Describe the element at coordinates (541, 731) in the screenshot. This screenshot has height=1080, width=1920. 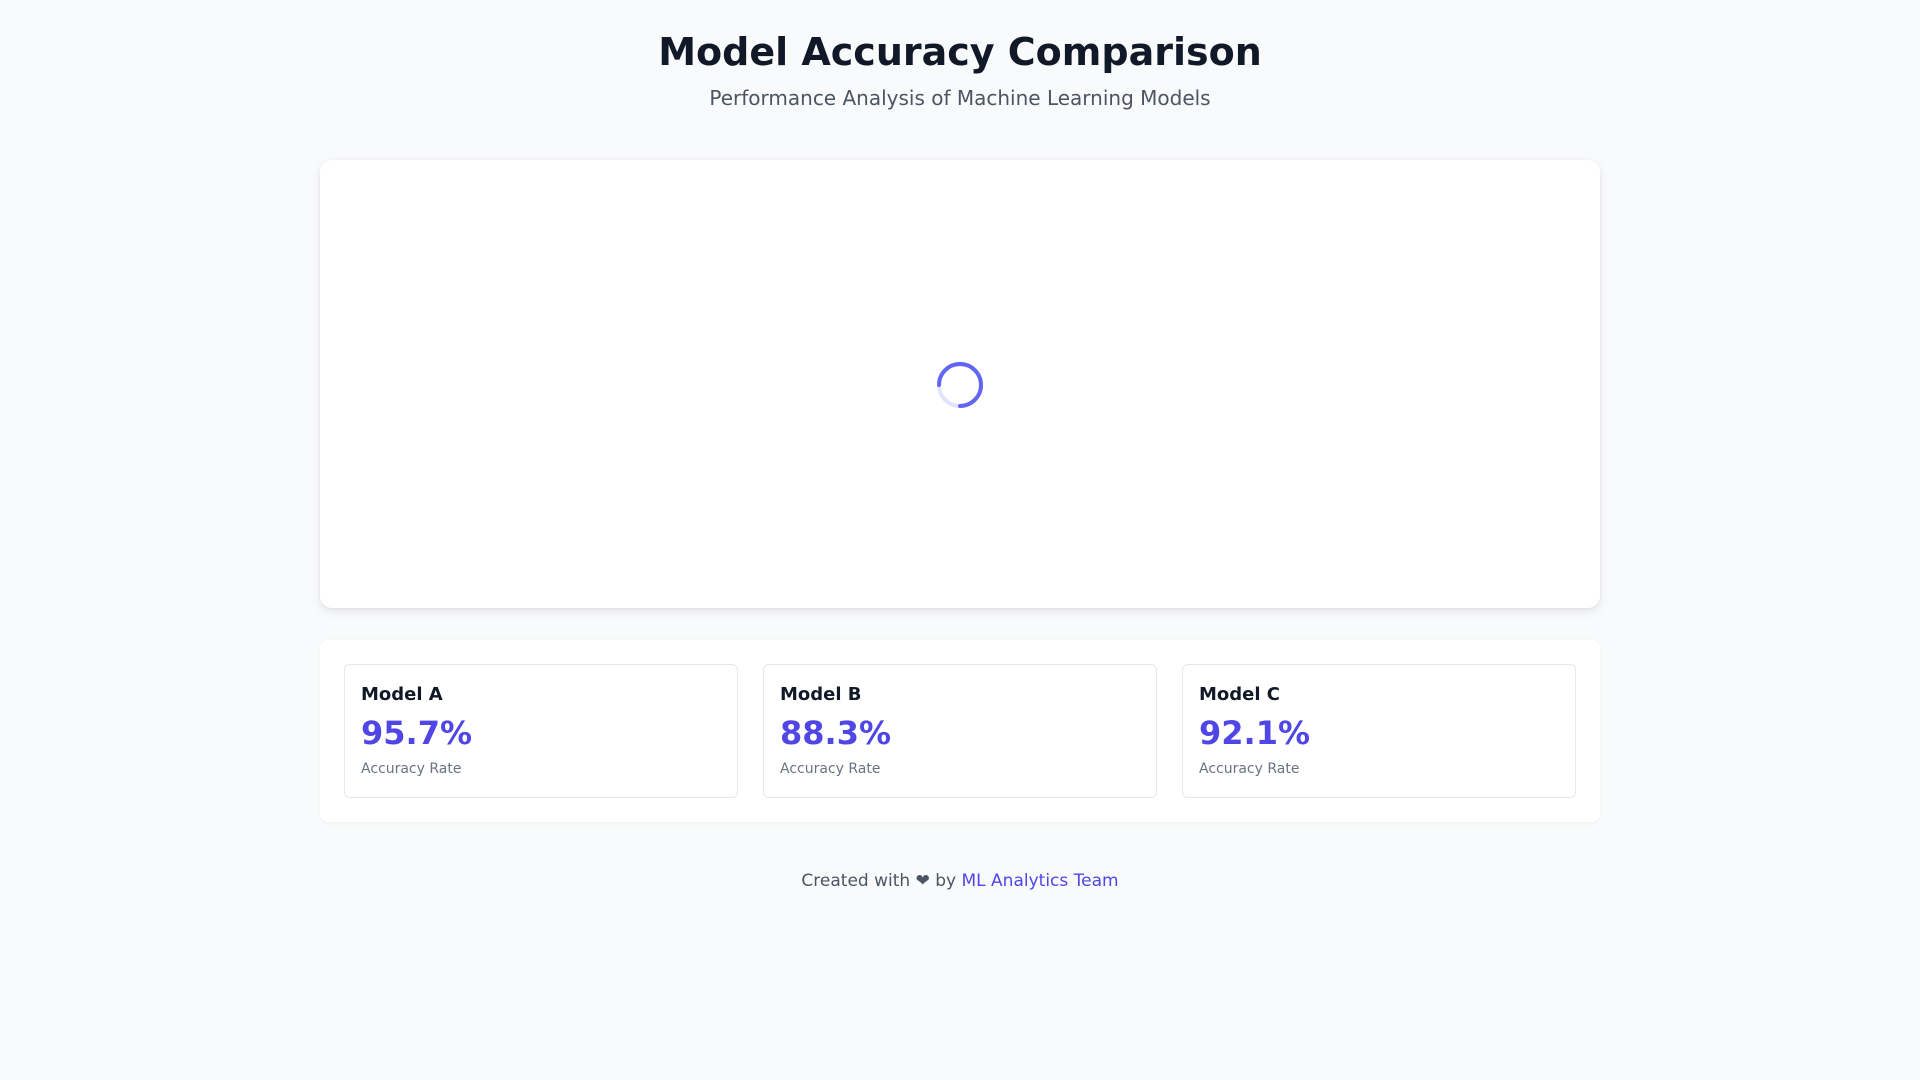
I see `stat-card-model-a: Model A 95.7% Accuracy Rate` at that location.